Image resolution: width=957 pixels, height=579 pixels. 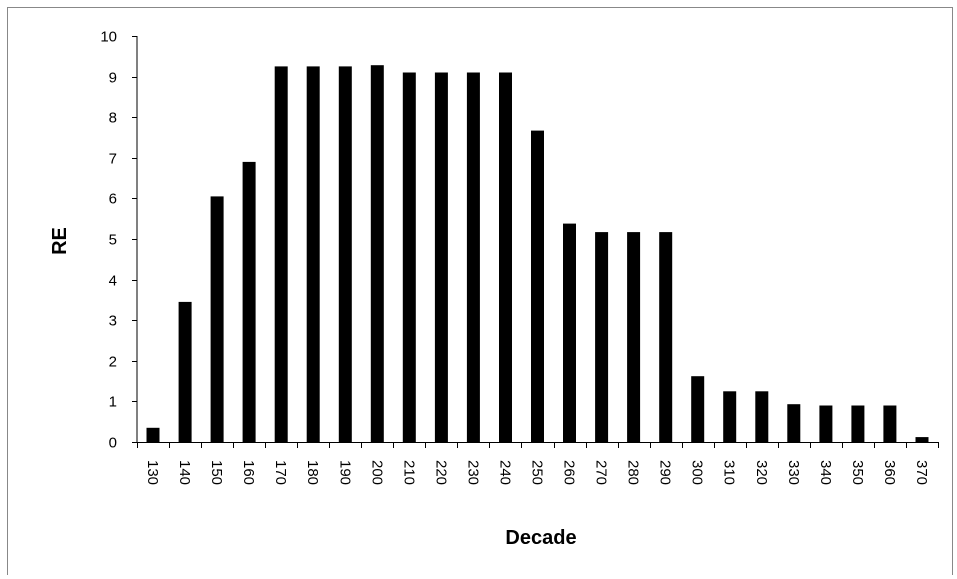 What do you see at coordinates (697, 472) in the screenshot?
I see `x-tick-label: 300` at bounding box center [697, 472].